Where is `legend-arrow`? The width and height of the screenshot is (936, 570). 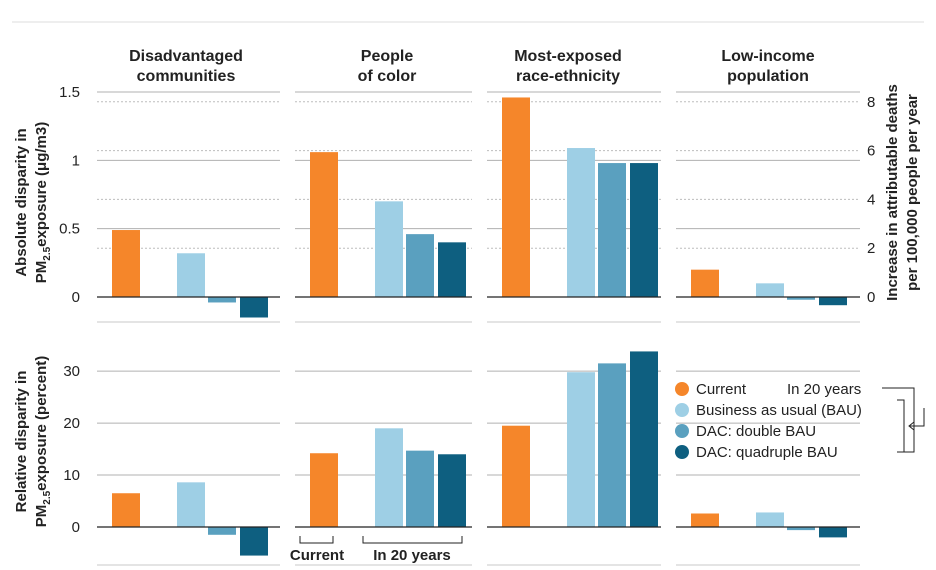
legend-arrow is located at coordinates (916, 419).